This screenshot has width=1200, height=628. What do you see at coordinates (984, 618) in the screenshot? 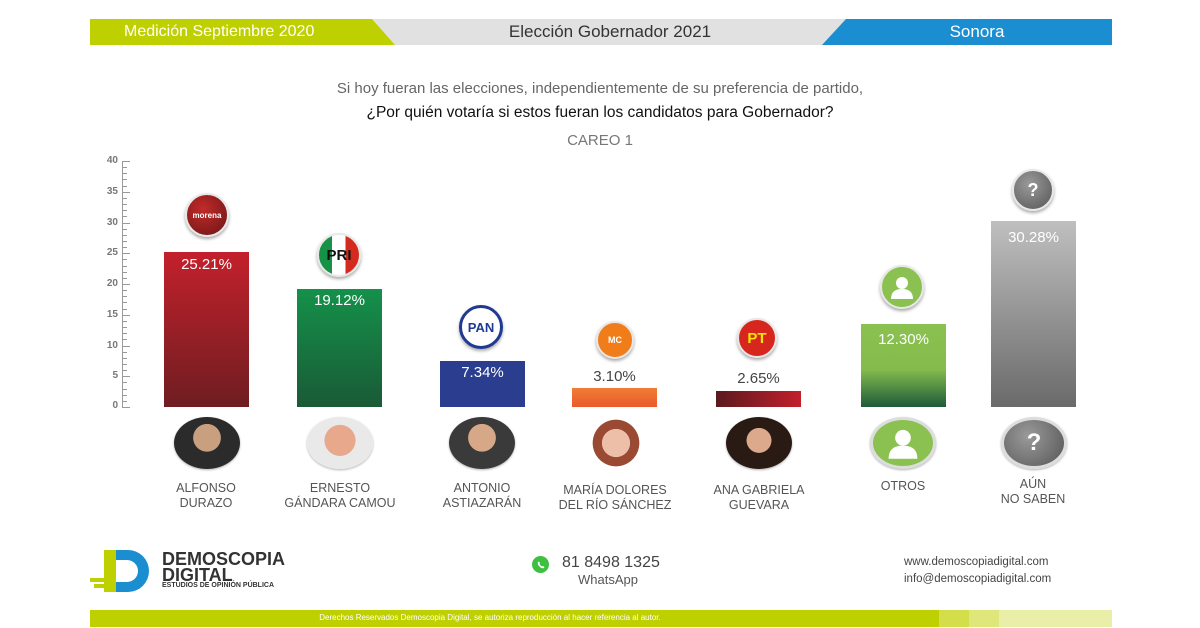
I see `copyright-bar-shade` at bounding box center [984, 618].